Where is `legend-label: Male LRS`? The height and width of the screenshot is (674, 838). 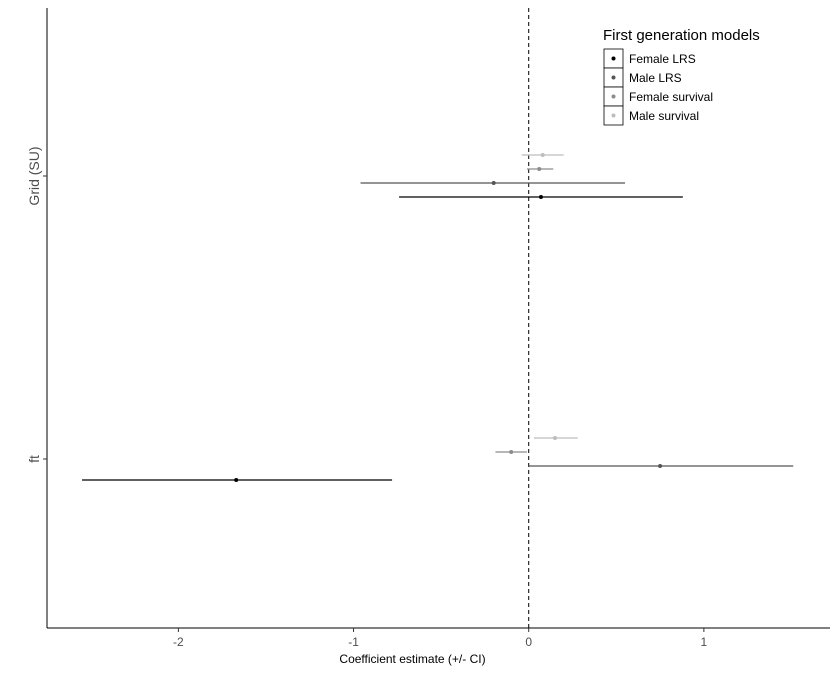
legend-label: Male LRS is located at coordinates (655, 78).